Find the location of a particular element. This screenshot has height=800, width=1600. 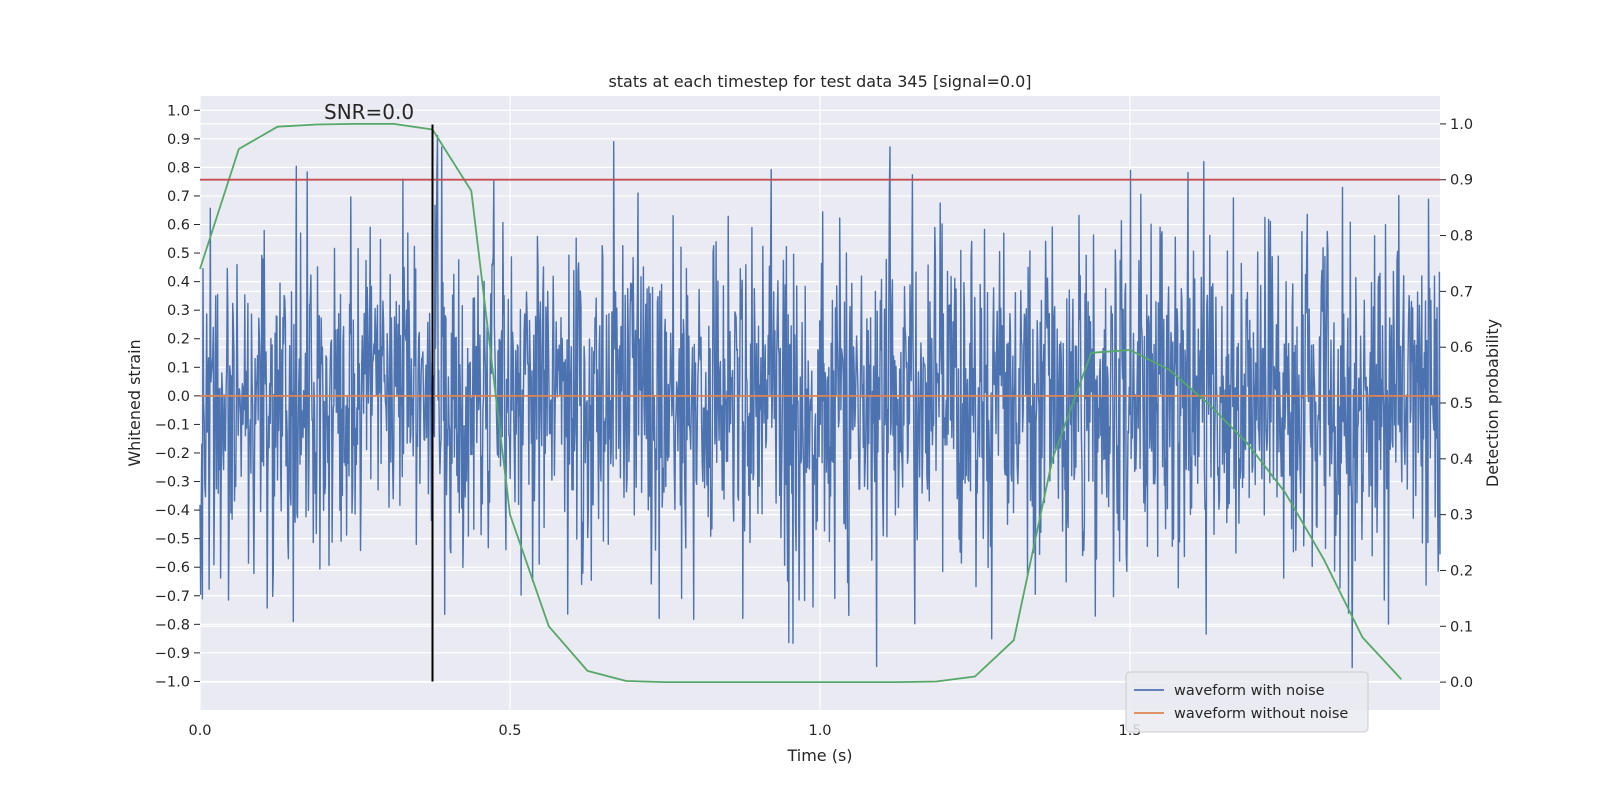

y-left-tick-label: 0.6 is located at coordinates (178, 226).